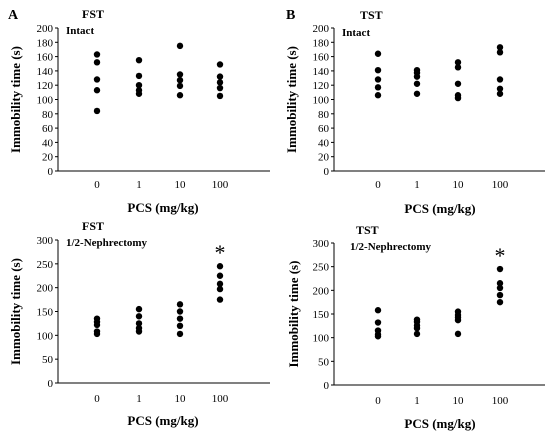 The width and height of the screenshot is (550, 439). Describe the element at coordinates (13, 15) in the screenshot. I see `panel-letter-a: A` at that location.